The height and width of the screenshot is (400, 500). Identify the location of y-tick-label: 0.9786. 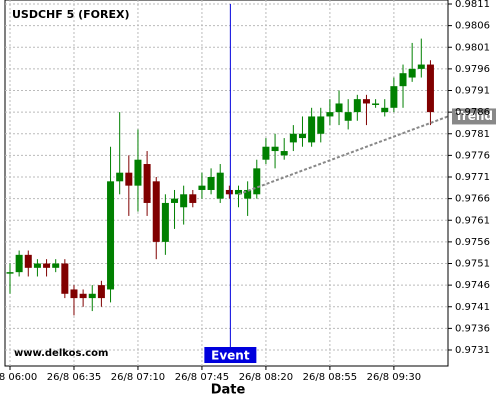
(472, 112).